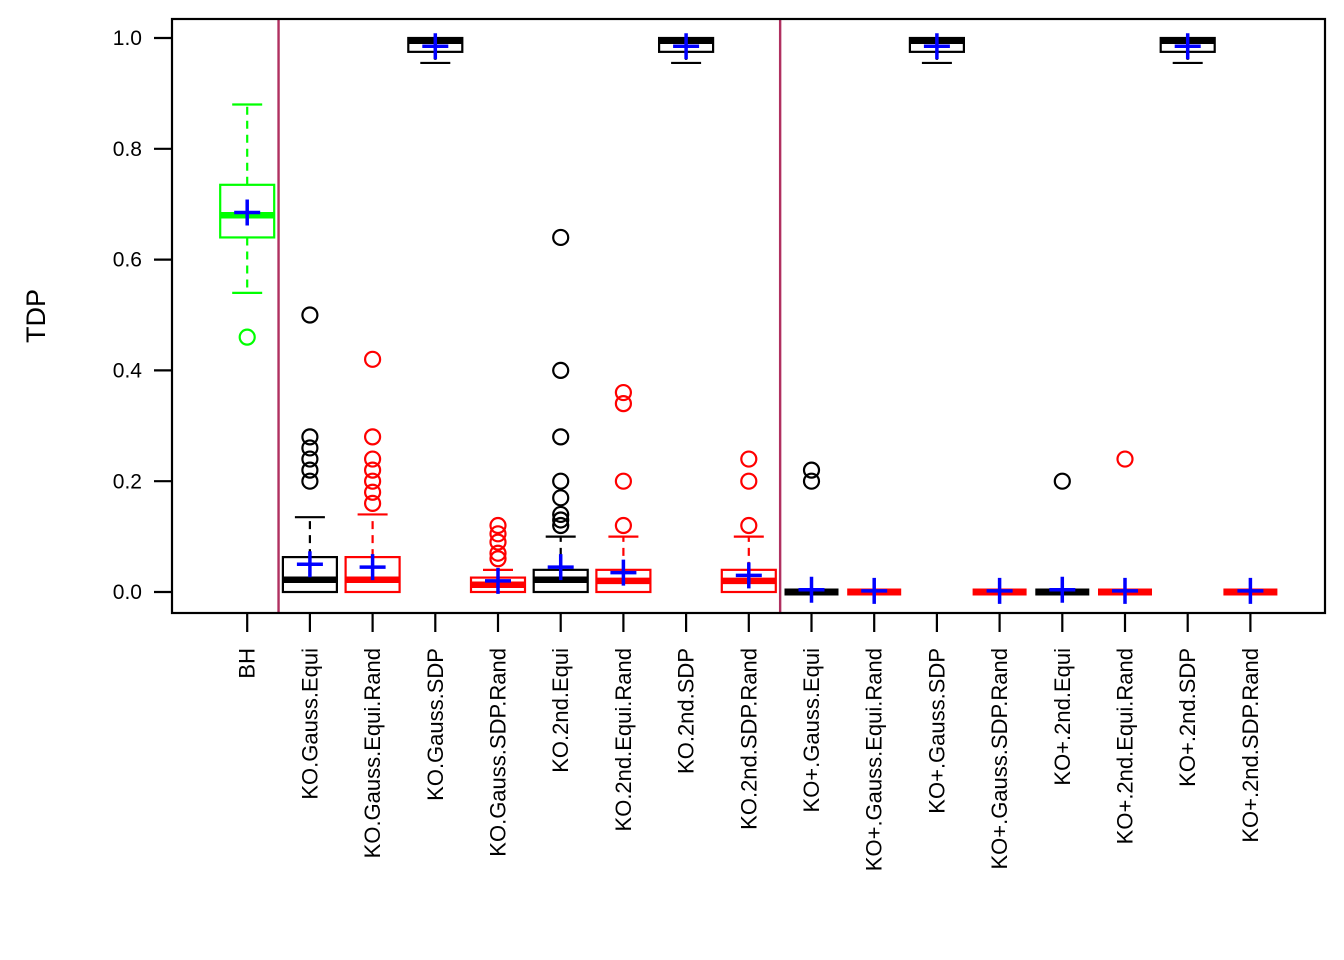 This screenshot has height=960, width=1344. What do you see at coordinates (874, 759) in the screenshot?
I see `category-tick-label: KO+.Gauss.Equi.Rand` at bounding box center [874, 759].